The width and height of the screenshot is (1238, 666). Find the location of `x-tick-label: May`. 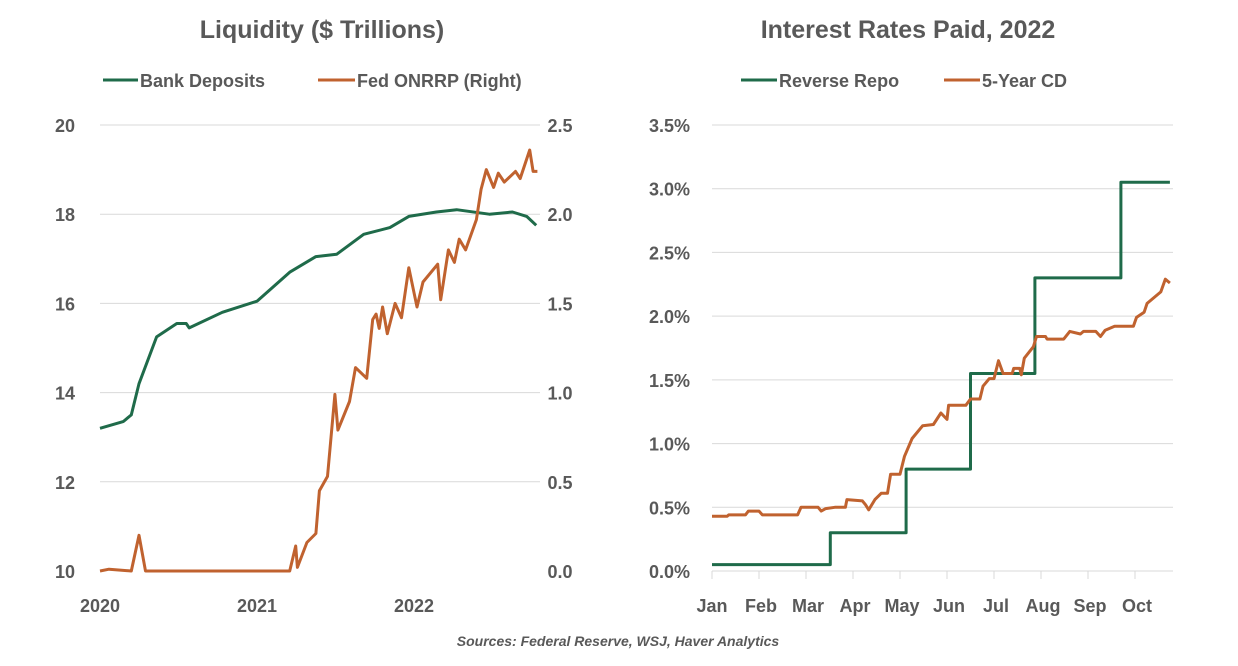

x-tick-label: May is located at coordinates (901, 606).